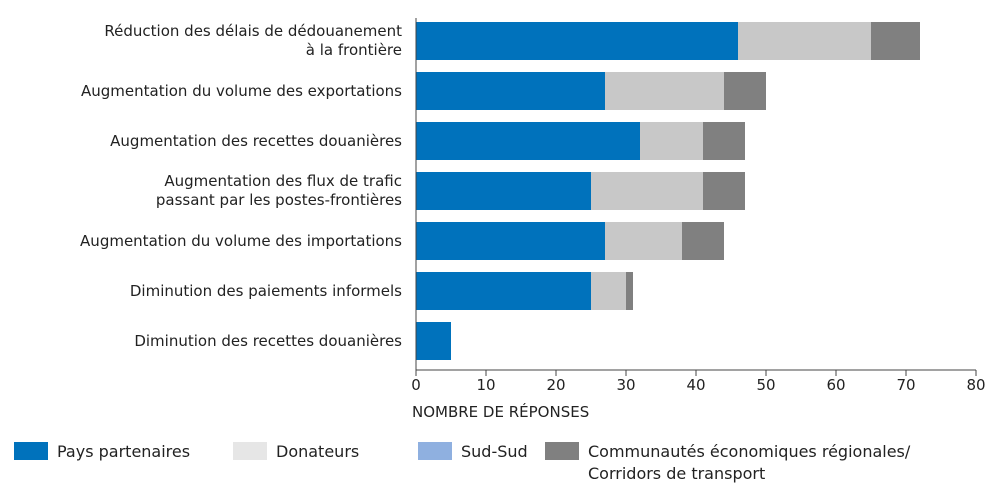 The width and height of the screenshot is (988, 487). I want to click on y-tick-label: Augmentation du volume des importations, so click(241, 240).